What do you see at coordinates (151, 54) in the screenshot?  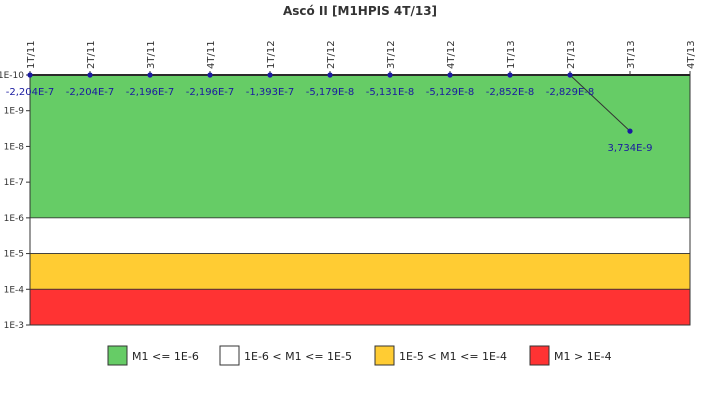 I see `x-tick-label: 3T/11` at bounding box center [151, 54].